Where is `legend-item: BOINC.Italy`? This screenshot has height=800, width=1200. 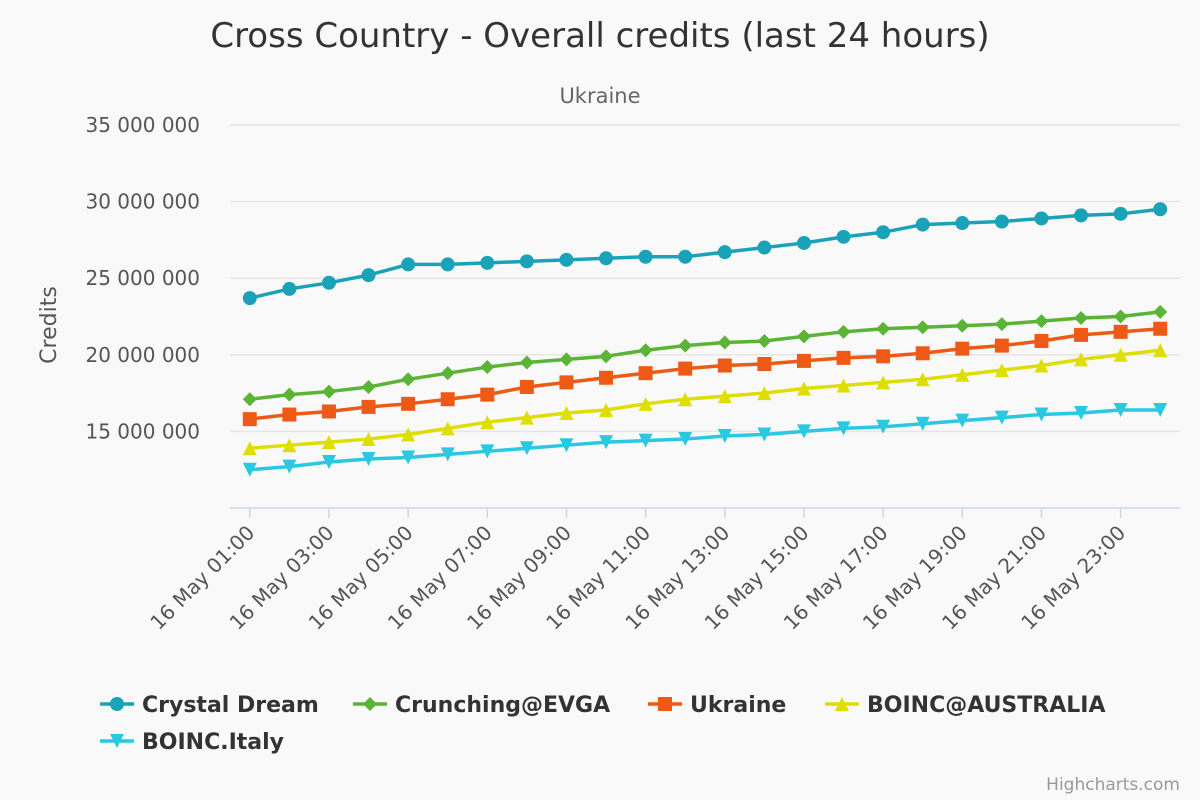
legend-item: BOINC.Italy is located at coordinates (192, 742).